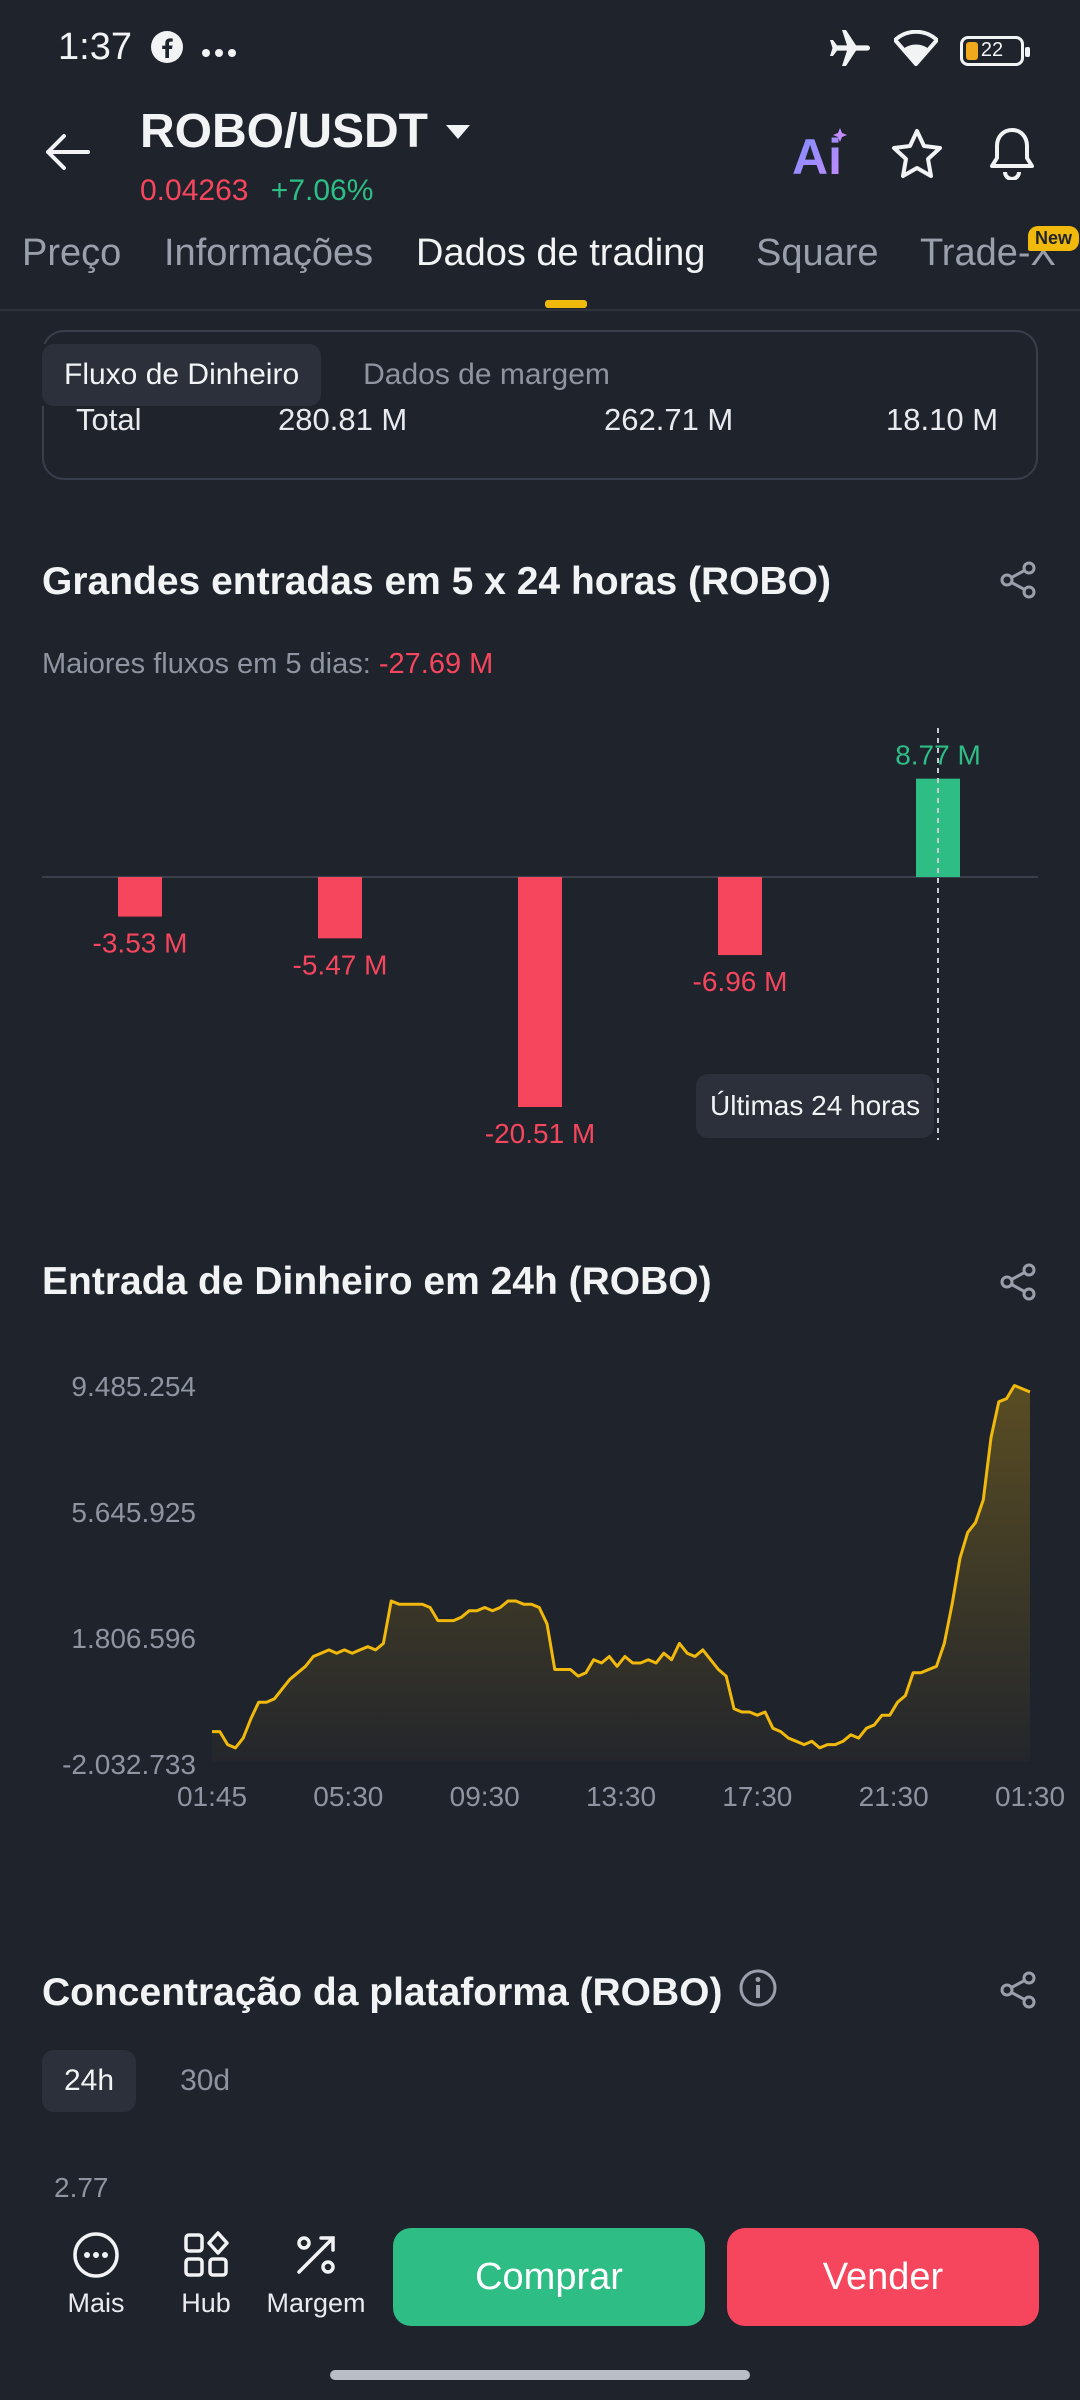 This screenshot has height=2400, width=1080. I want to click on active-tab-indicator, so click(566, 304).